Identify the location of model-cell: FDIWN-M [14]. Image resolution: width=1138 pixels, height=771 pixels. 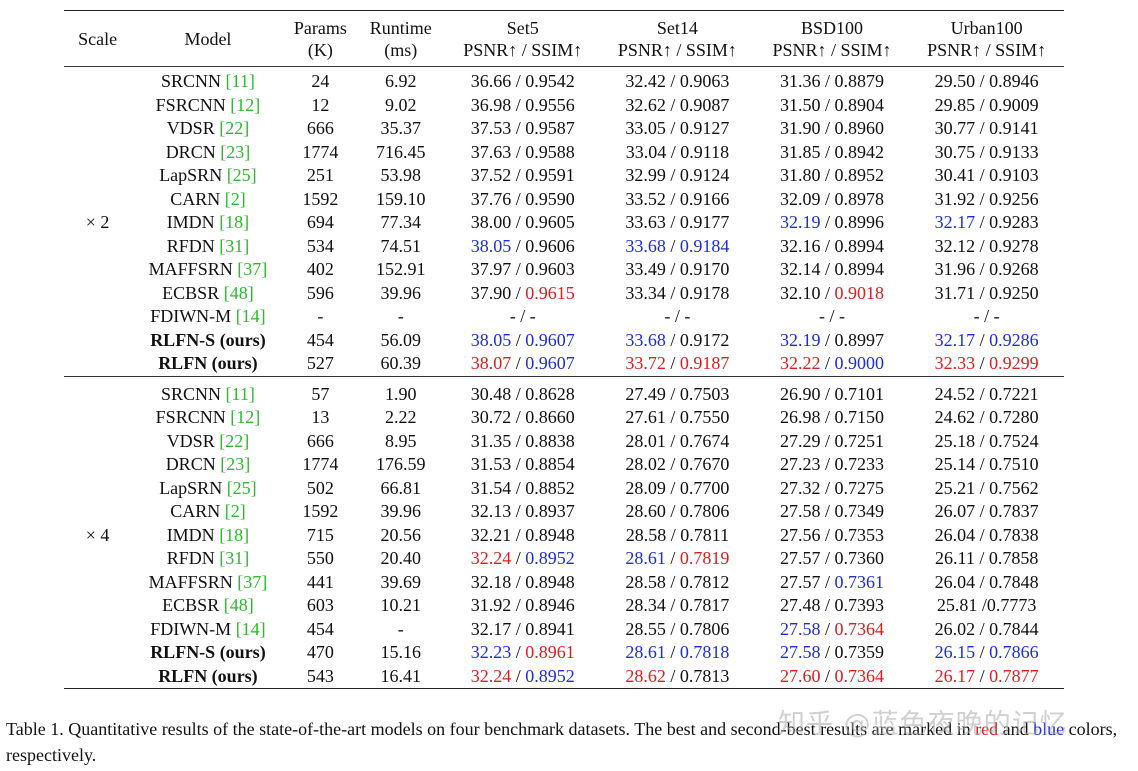
(208, 630).